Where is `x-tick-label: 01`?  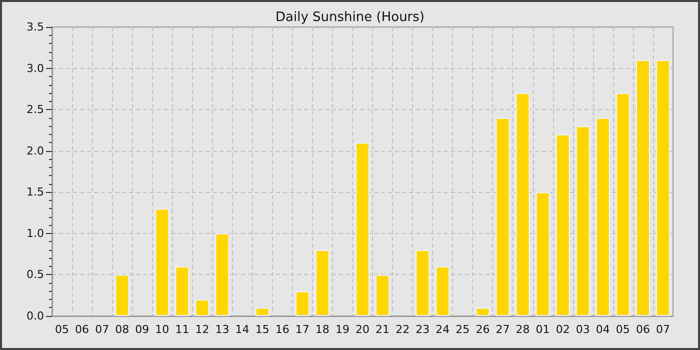 x-tick-label: 01 is located at coordinates (543, 329).